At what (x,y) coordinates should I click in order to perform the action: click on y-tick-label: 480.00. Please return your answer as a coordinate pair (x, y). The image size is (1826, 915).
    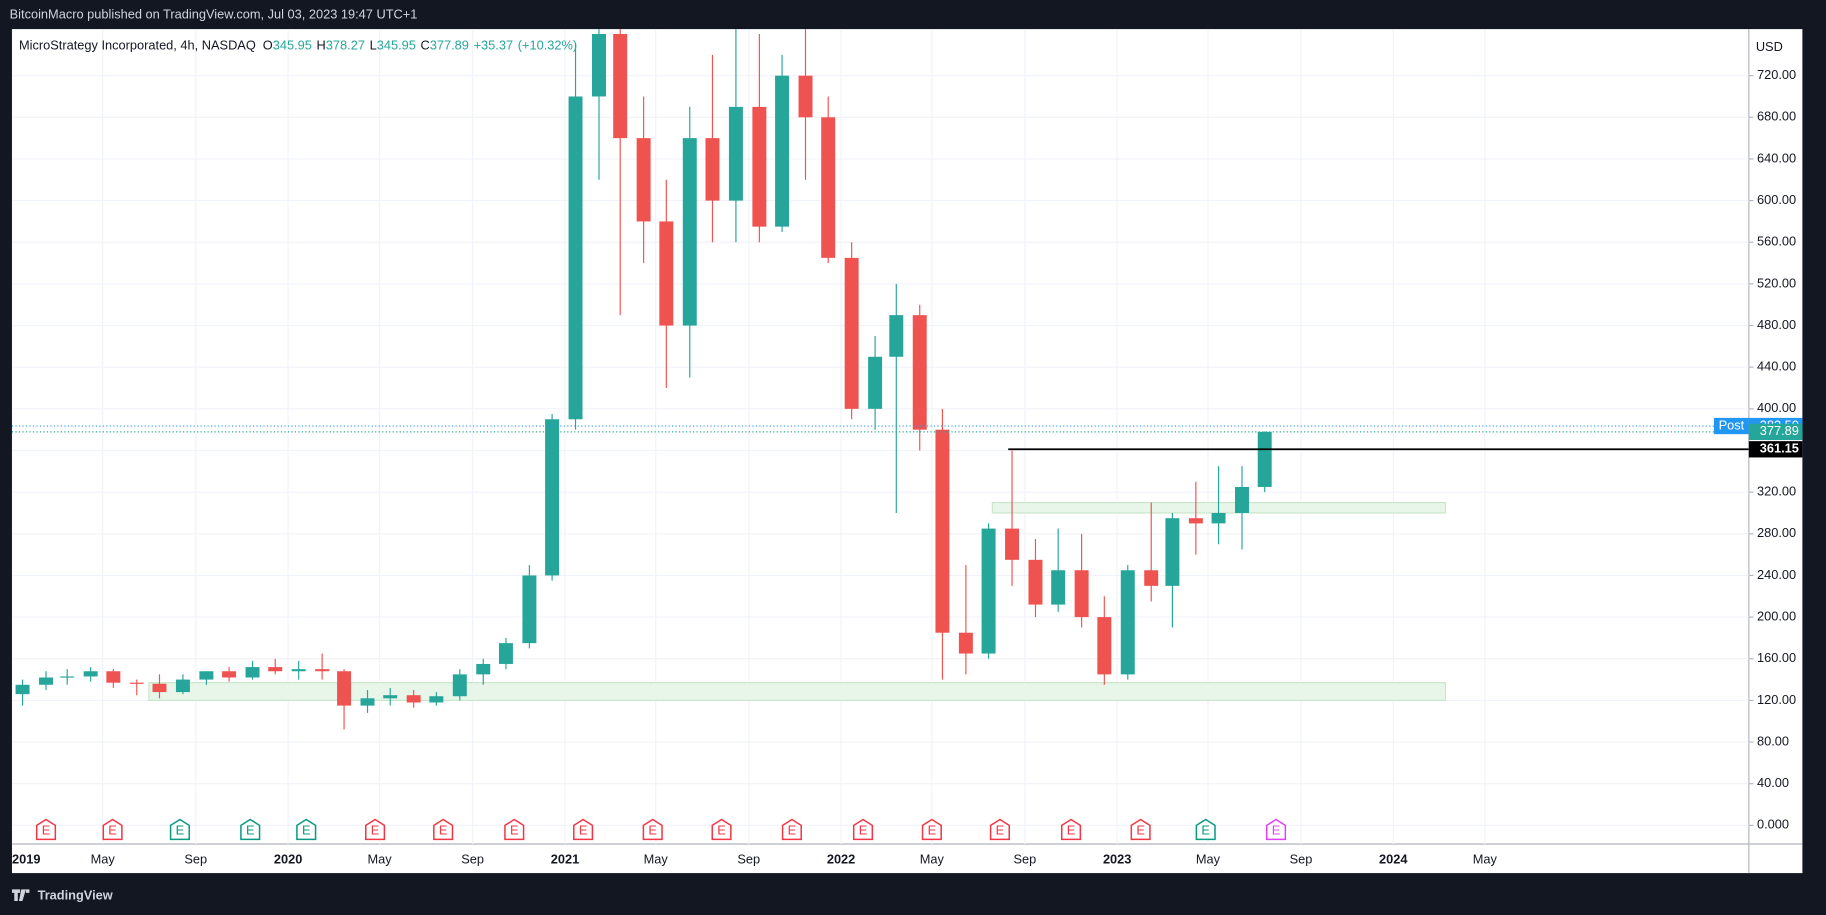
    Looking at the image, I should click on (1776, 324).